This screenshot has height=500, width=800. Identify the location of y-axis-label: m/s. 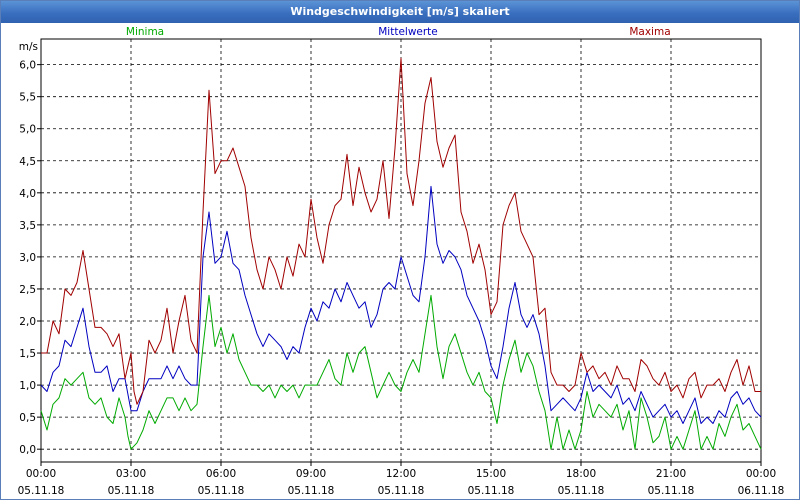
(28, 47).